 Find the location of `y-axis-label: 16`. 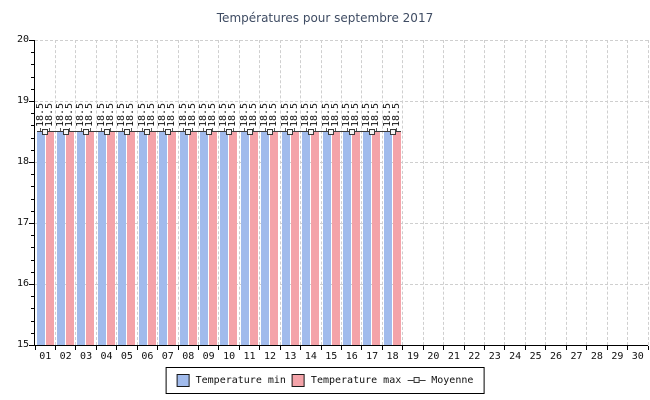

y-axis-label: 16 is located at coordinates (22, 283).